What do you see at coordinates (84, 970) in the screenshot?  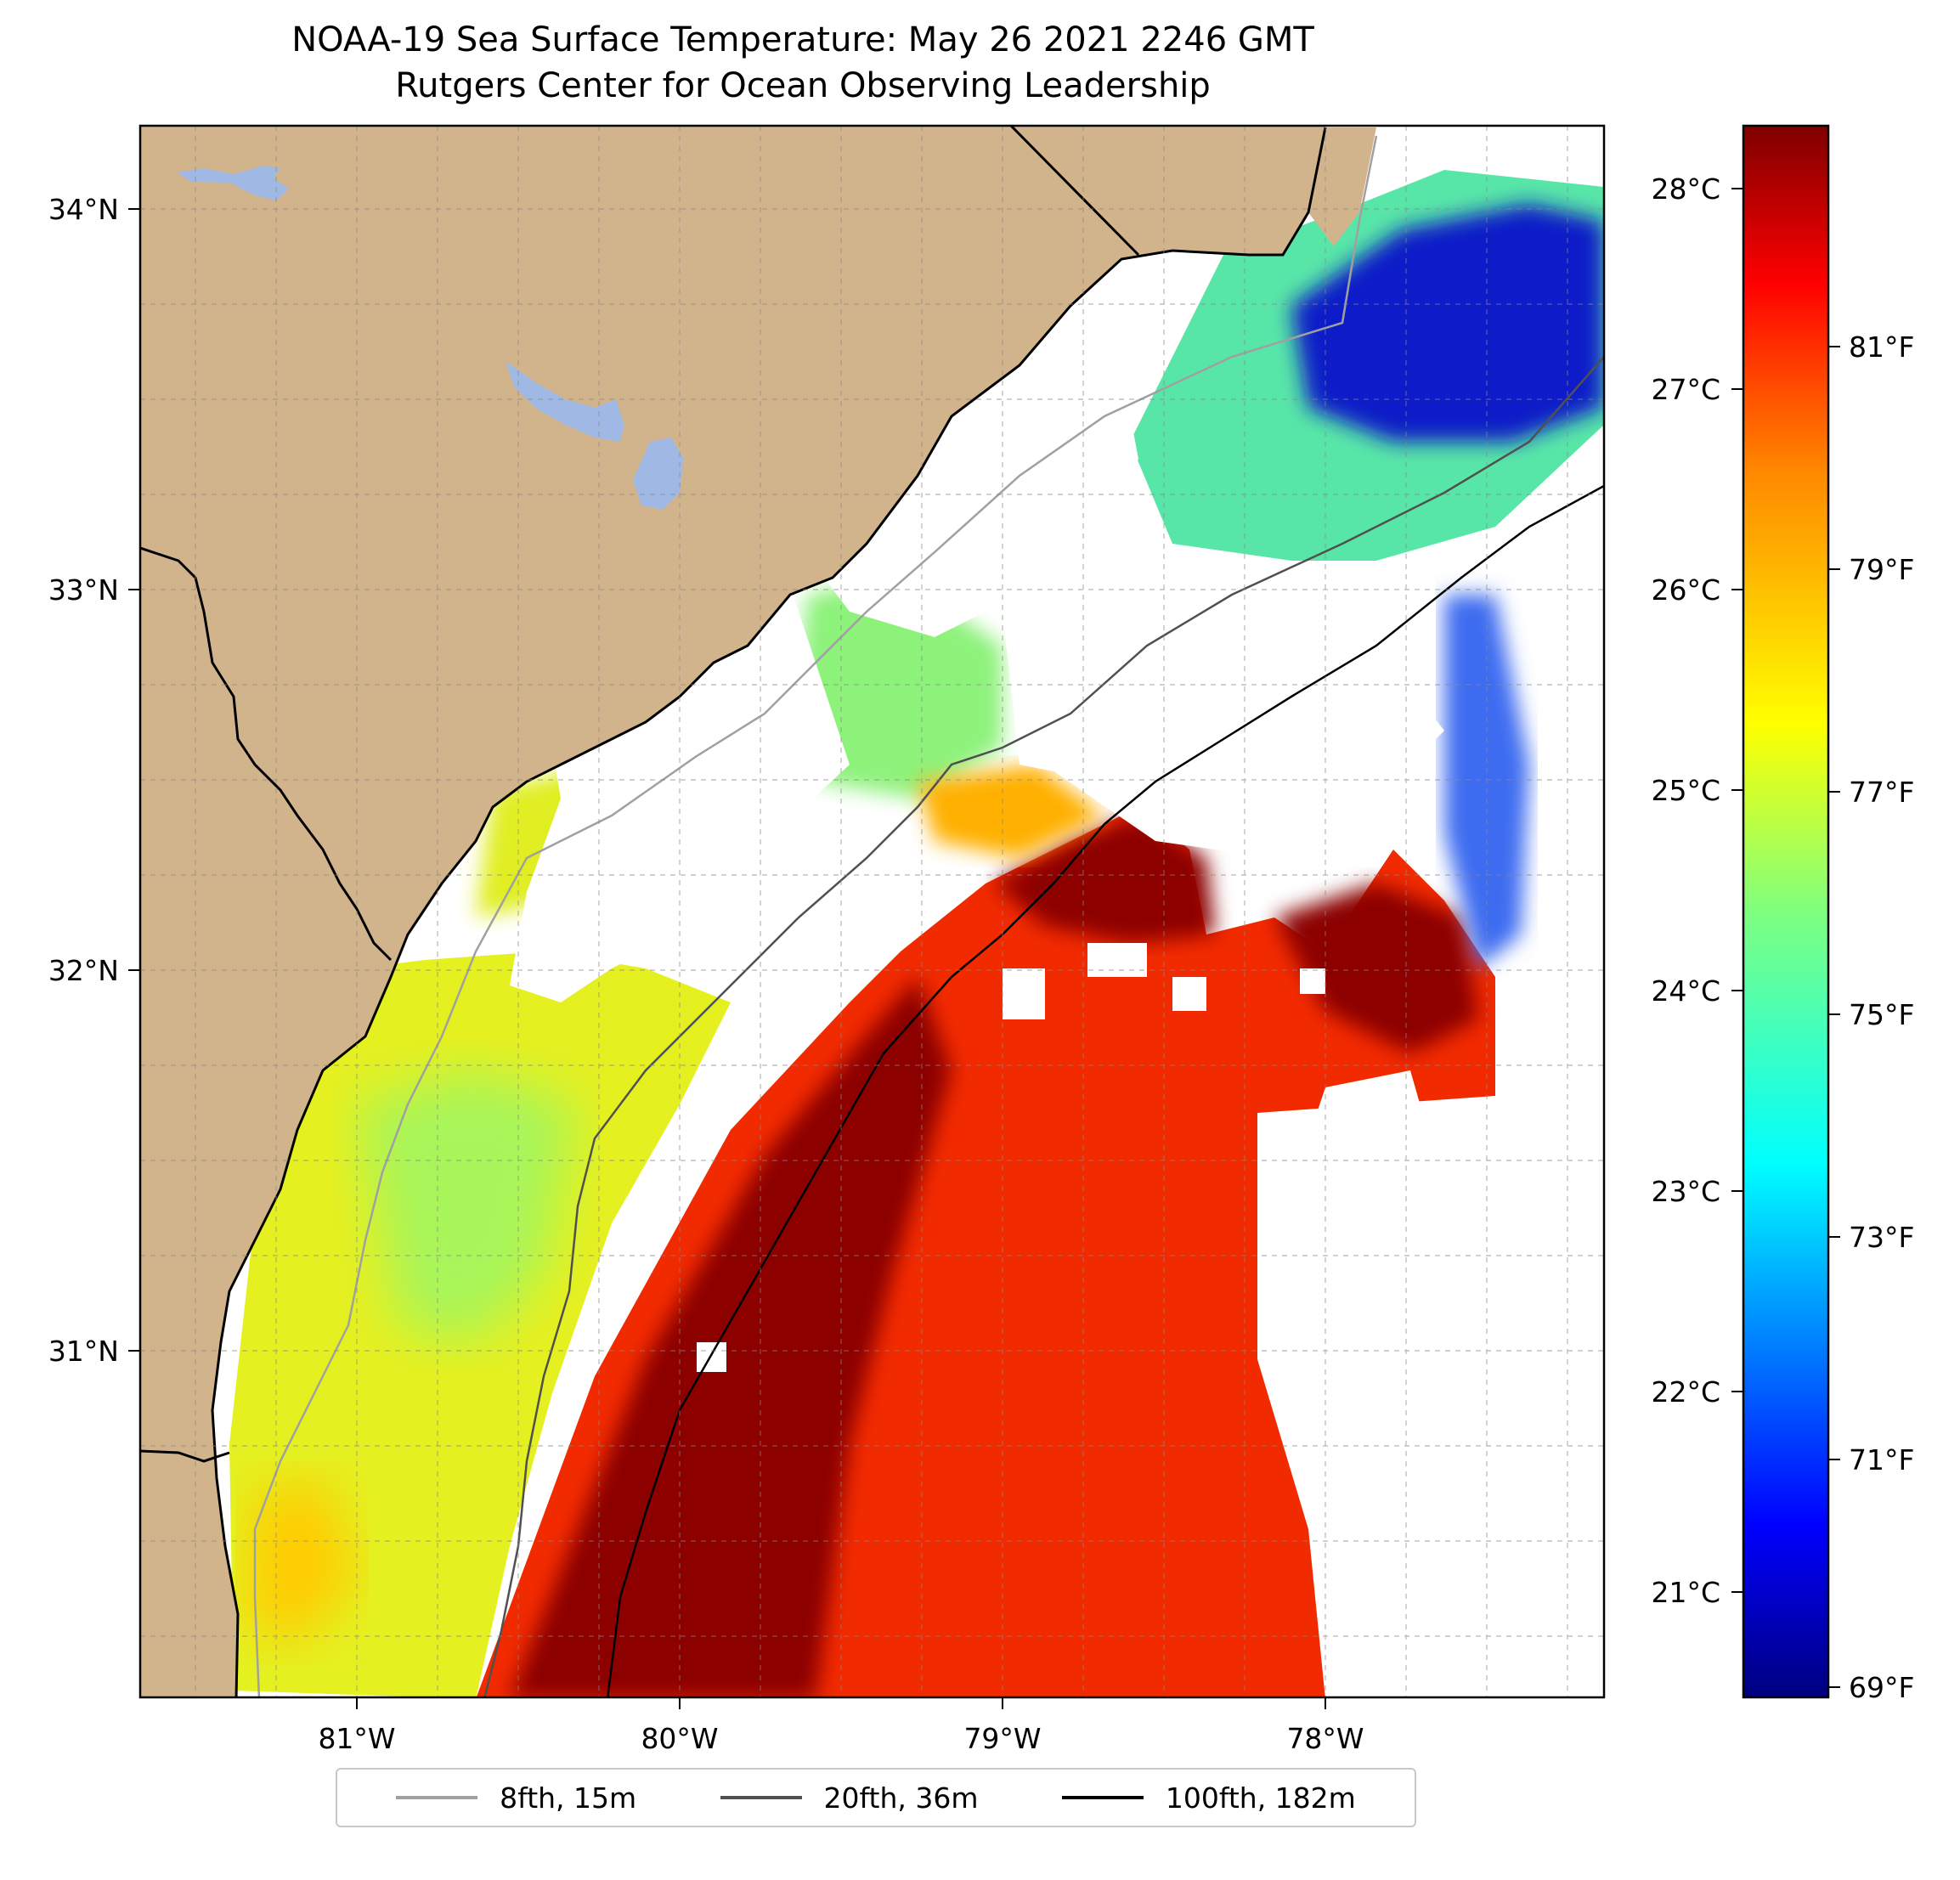 I see `lat-label-32n: 32°N` at bounding box center [84, 970].